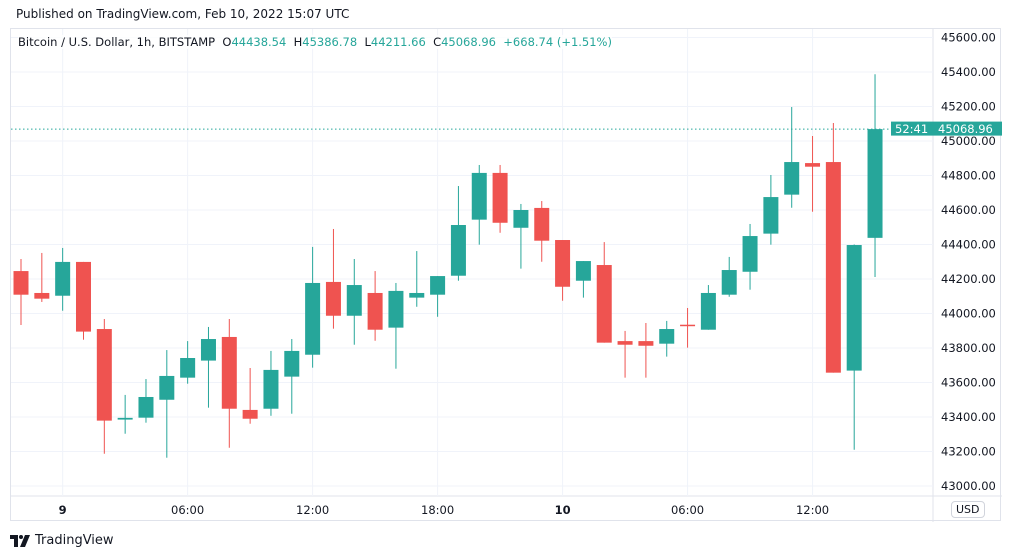 The width and height of the screenshot is (1012, 558). What do you see at coordinates (968, 176) in the screenshot?
I see `y-tick-label: 44800.00` at bounding box center [968, 176].